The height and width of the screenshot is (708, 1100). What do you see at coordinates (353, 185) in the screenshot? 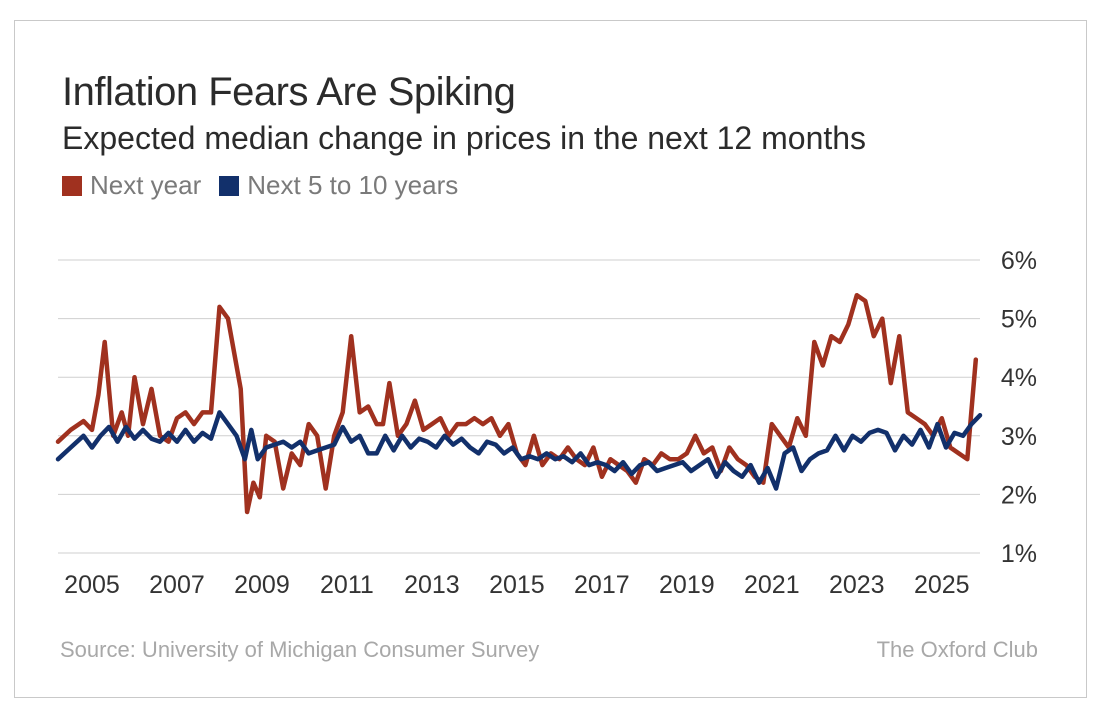
I see `legend-label-next-5-to-10-years: Next 5 to 10 years` at bounding box center [353, 185].